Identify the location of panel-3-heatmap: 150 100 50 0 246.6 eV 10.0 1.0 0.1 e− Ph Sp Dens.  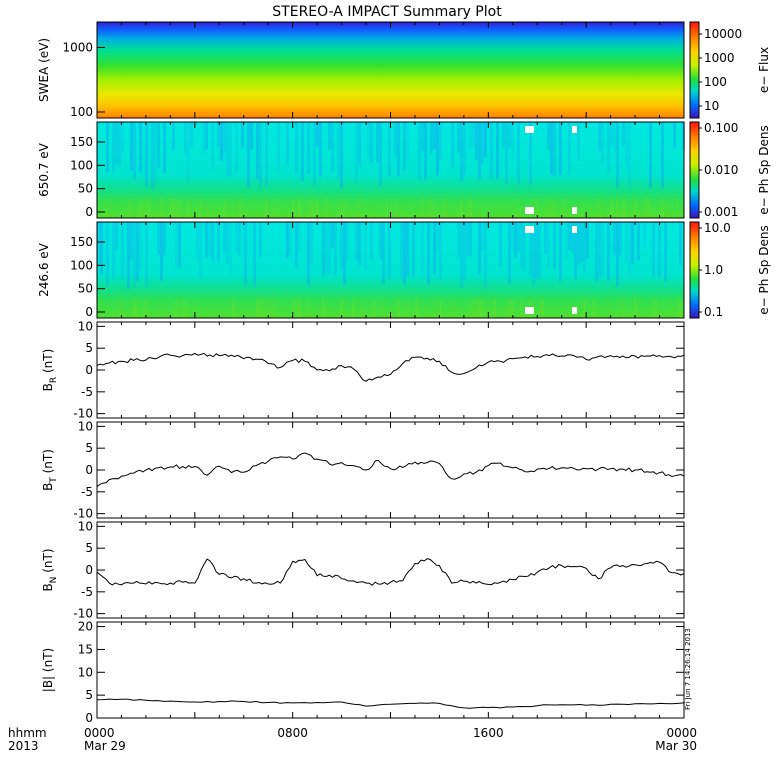
(404, 270).